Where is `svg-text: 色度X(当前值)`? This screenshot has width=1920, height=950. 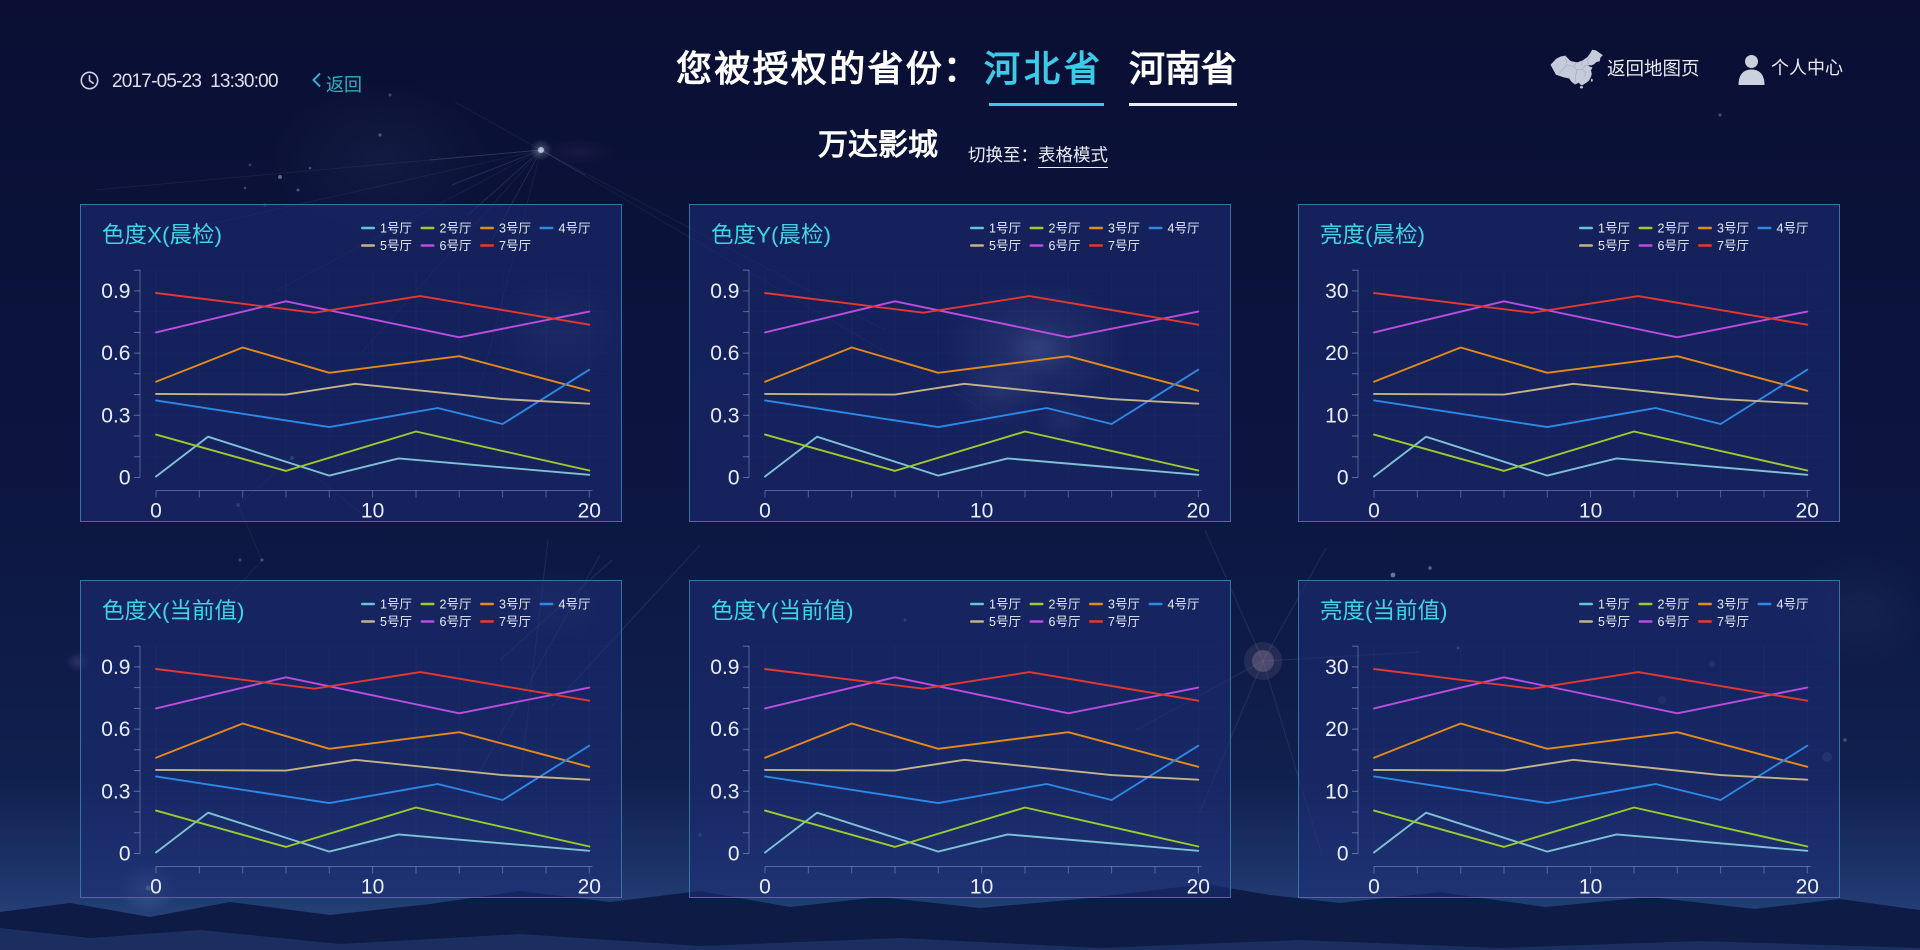
svg-text: 色度X(当前值) is located at coordinates (173, 611).